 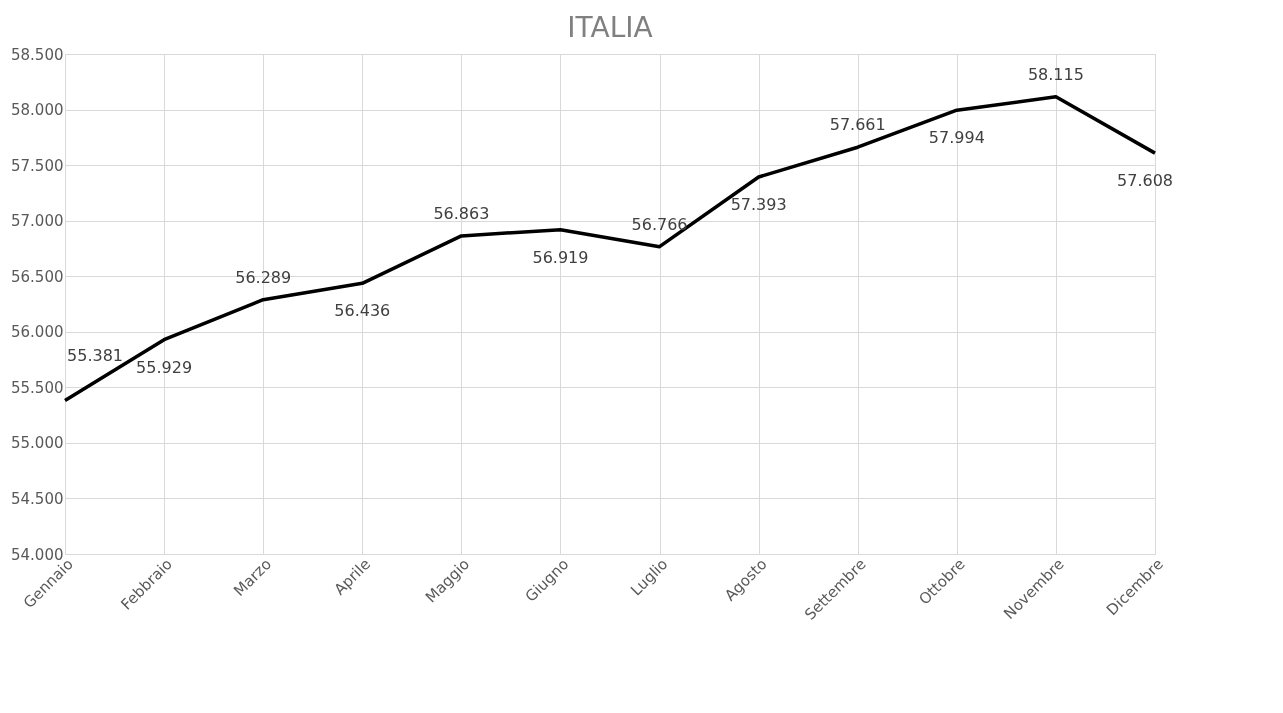 I want to click on data-label: 56.436, so click(x=362, y=311).